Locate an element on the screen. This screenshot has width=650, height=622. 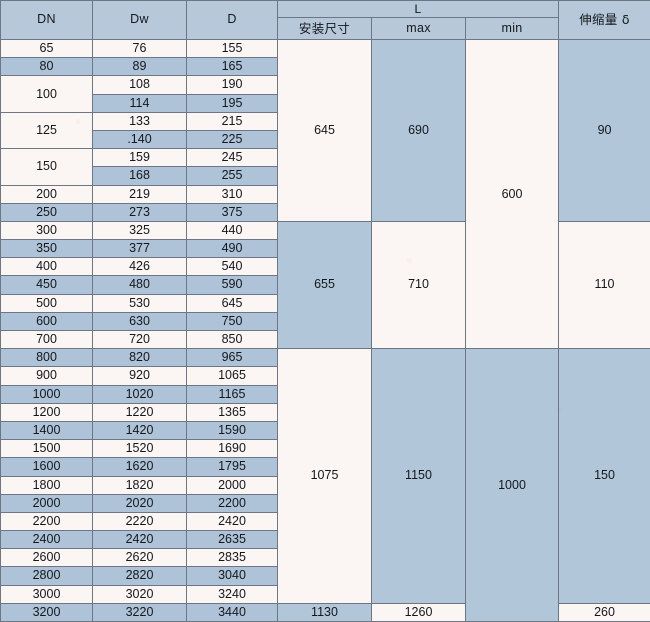
cell-d: 245 is located at coordinates (232, 158).